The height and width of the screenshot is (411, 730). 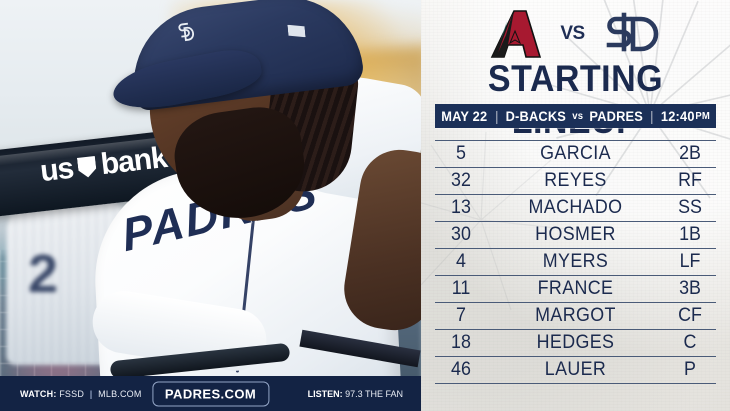 I want to click on player-position: CF, so click(x=690, y=315).